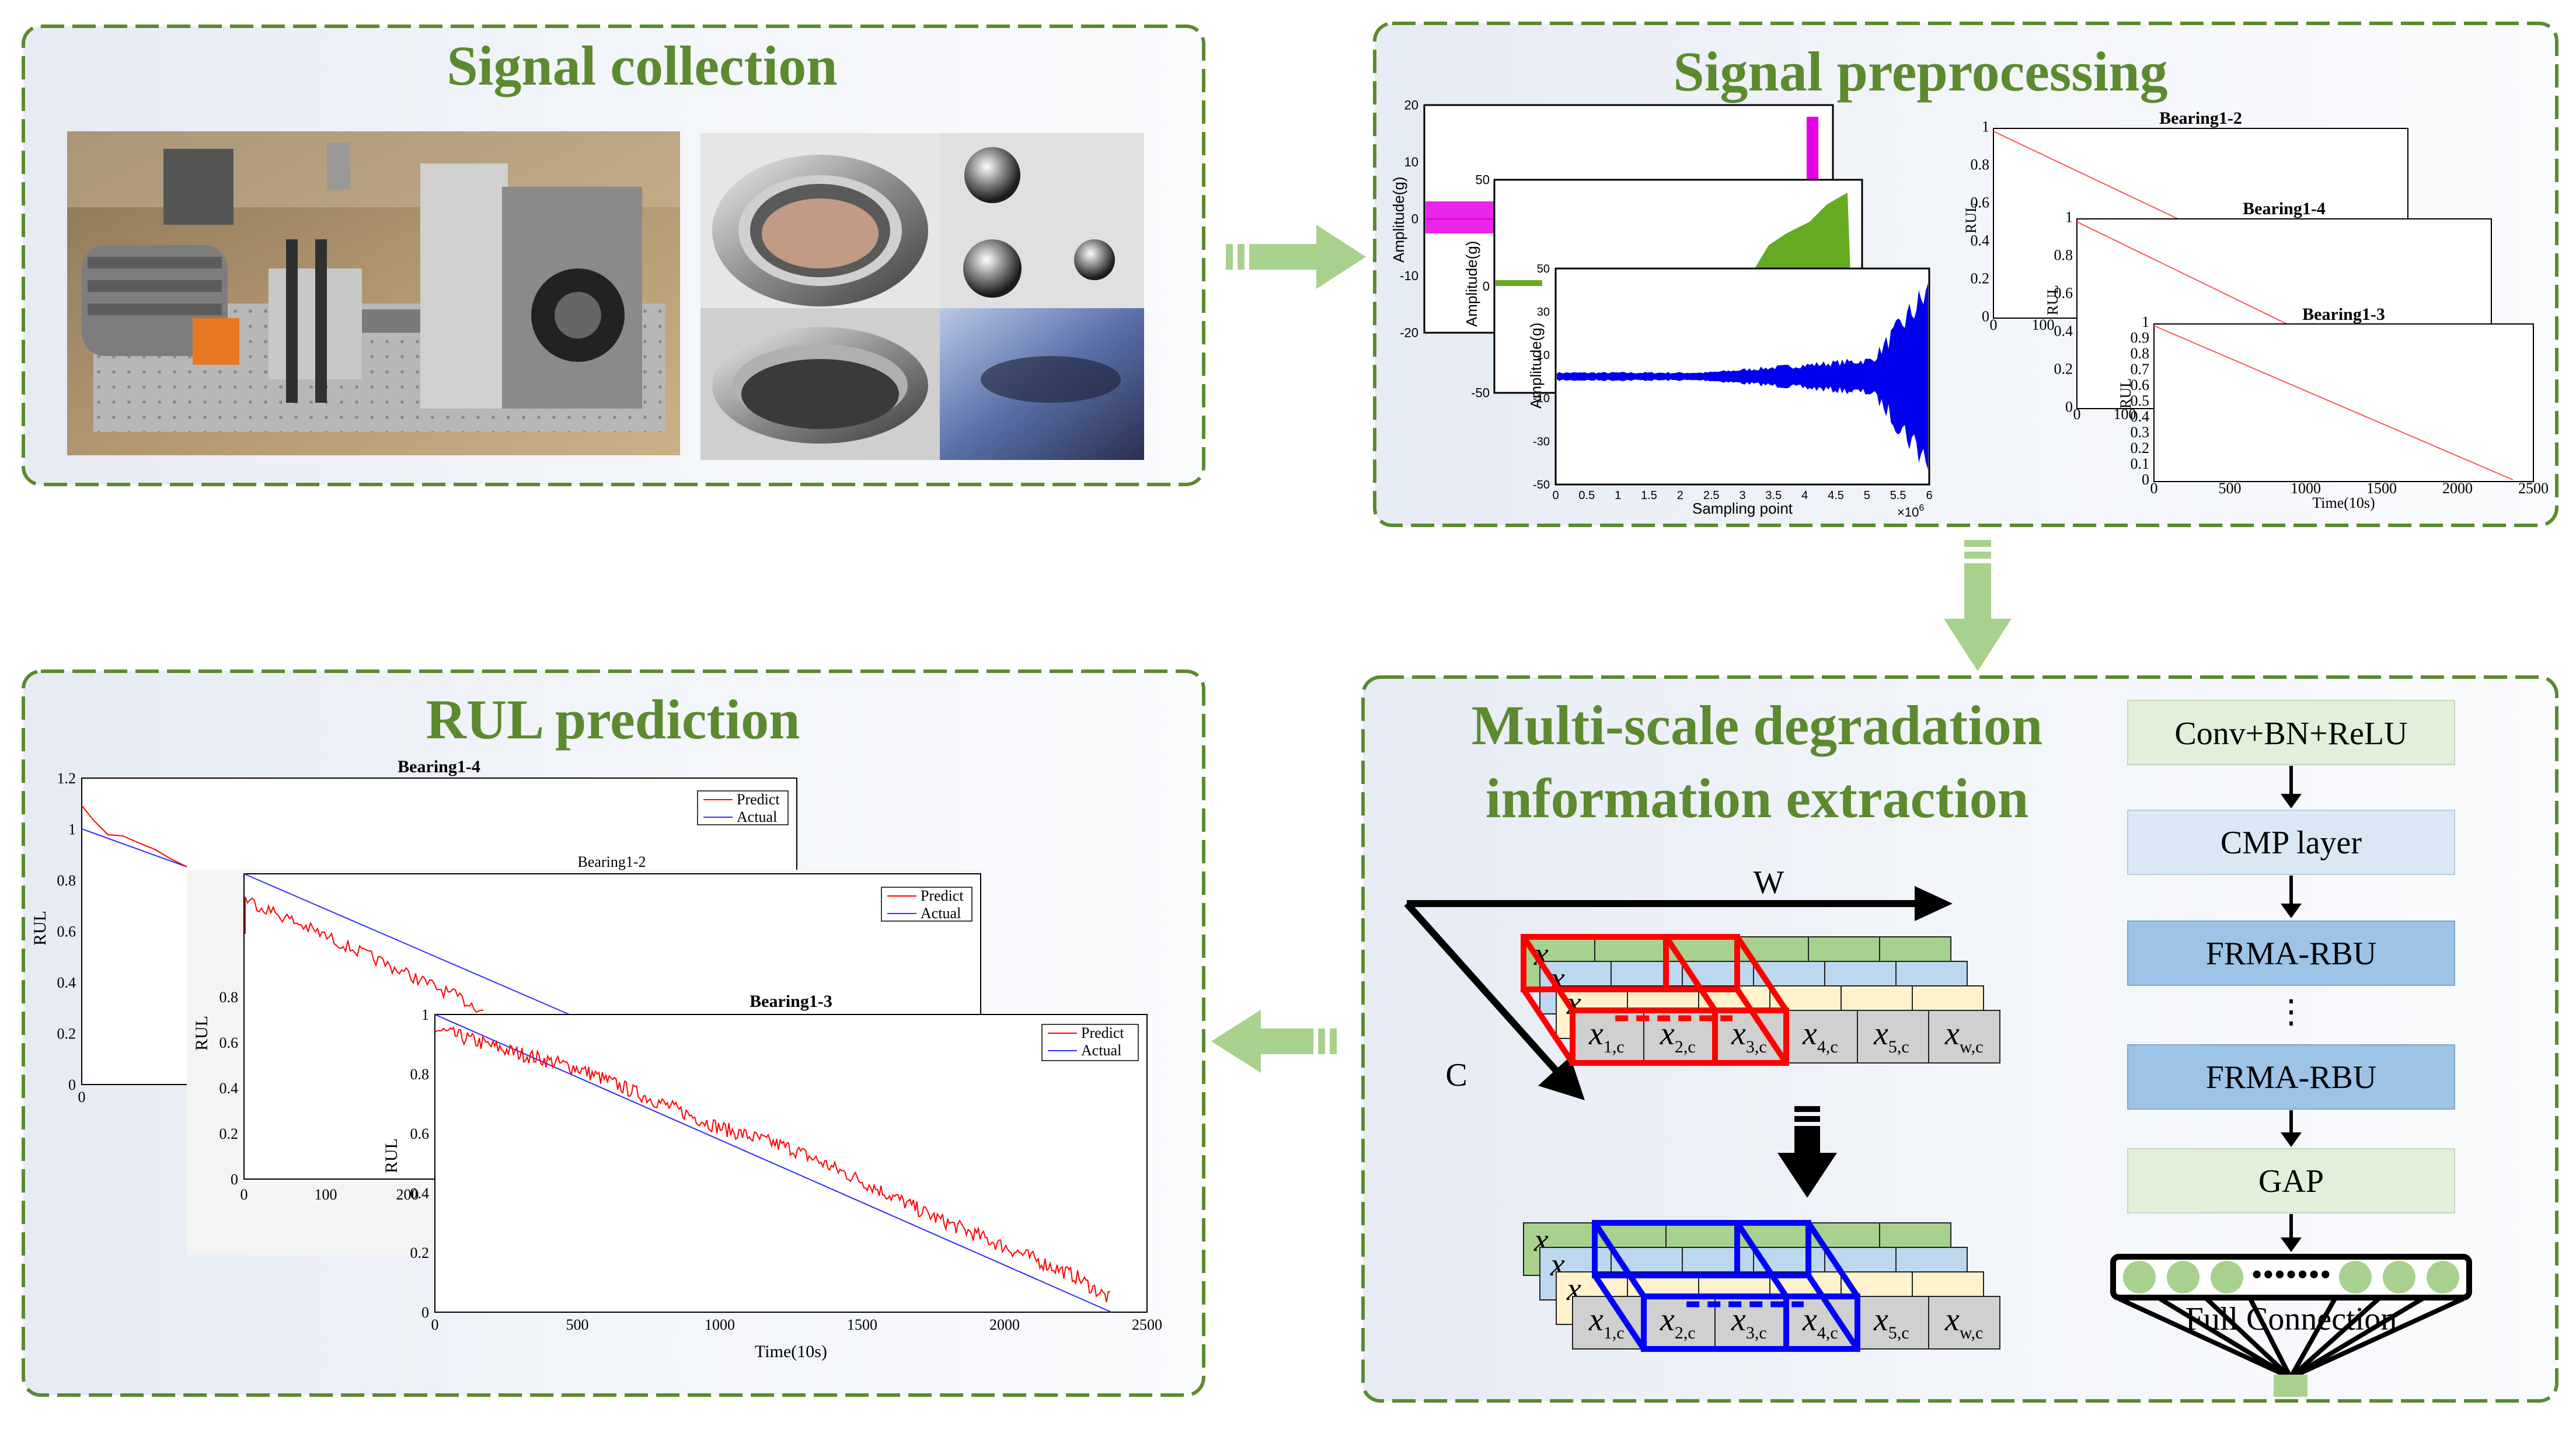  What do you see at coordinates (1981, 279) in the screenshot?
I see `rl1-y-4: 0.2` at bounding box center [1981, 279].